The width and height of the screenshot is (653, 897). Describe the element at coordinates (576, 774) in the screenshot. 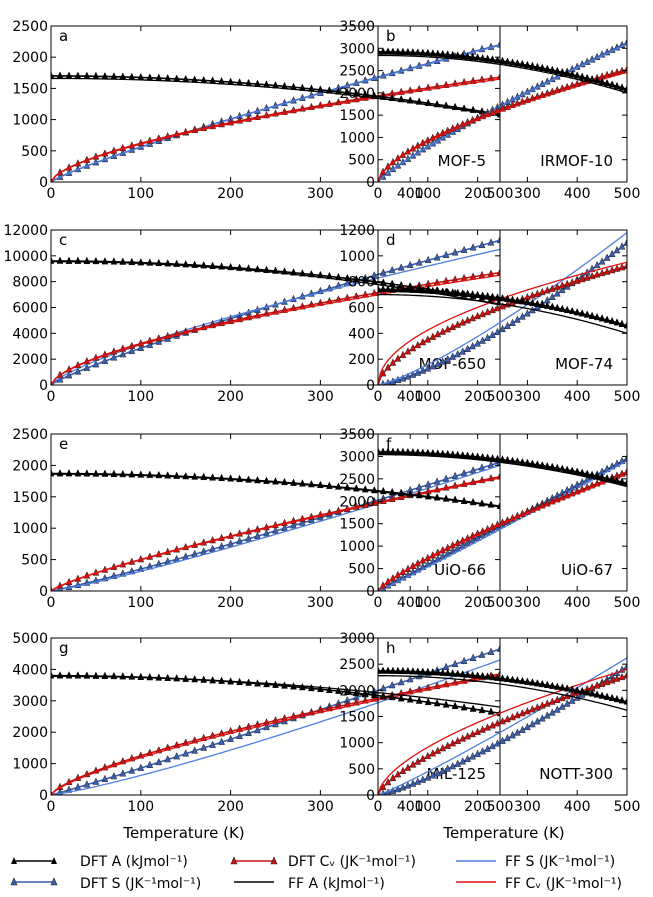

I see `panel-title: NOTT-300` at that location.